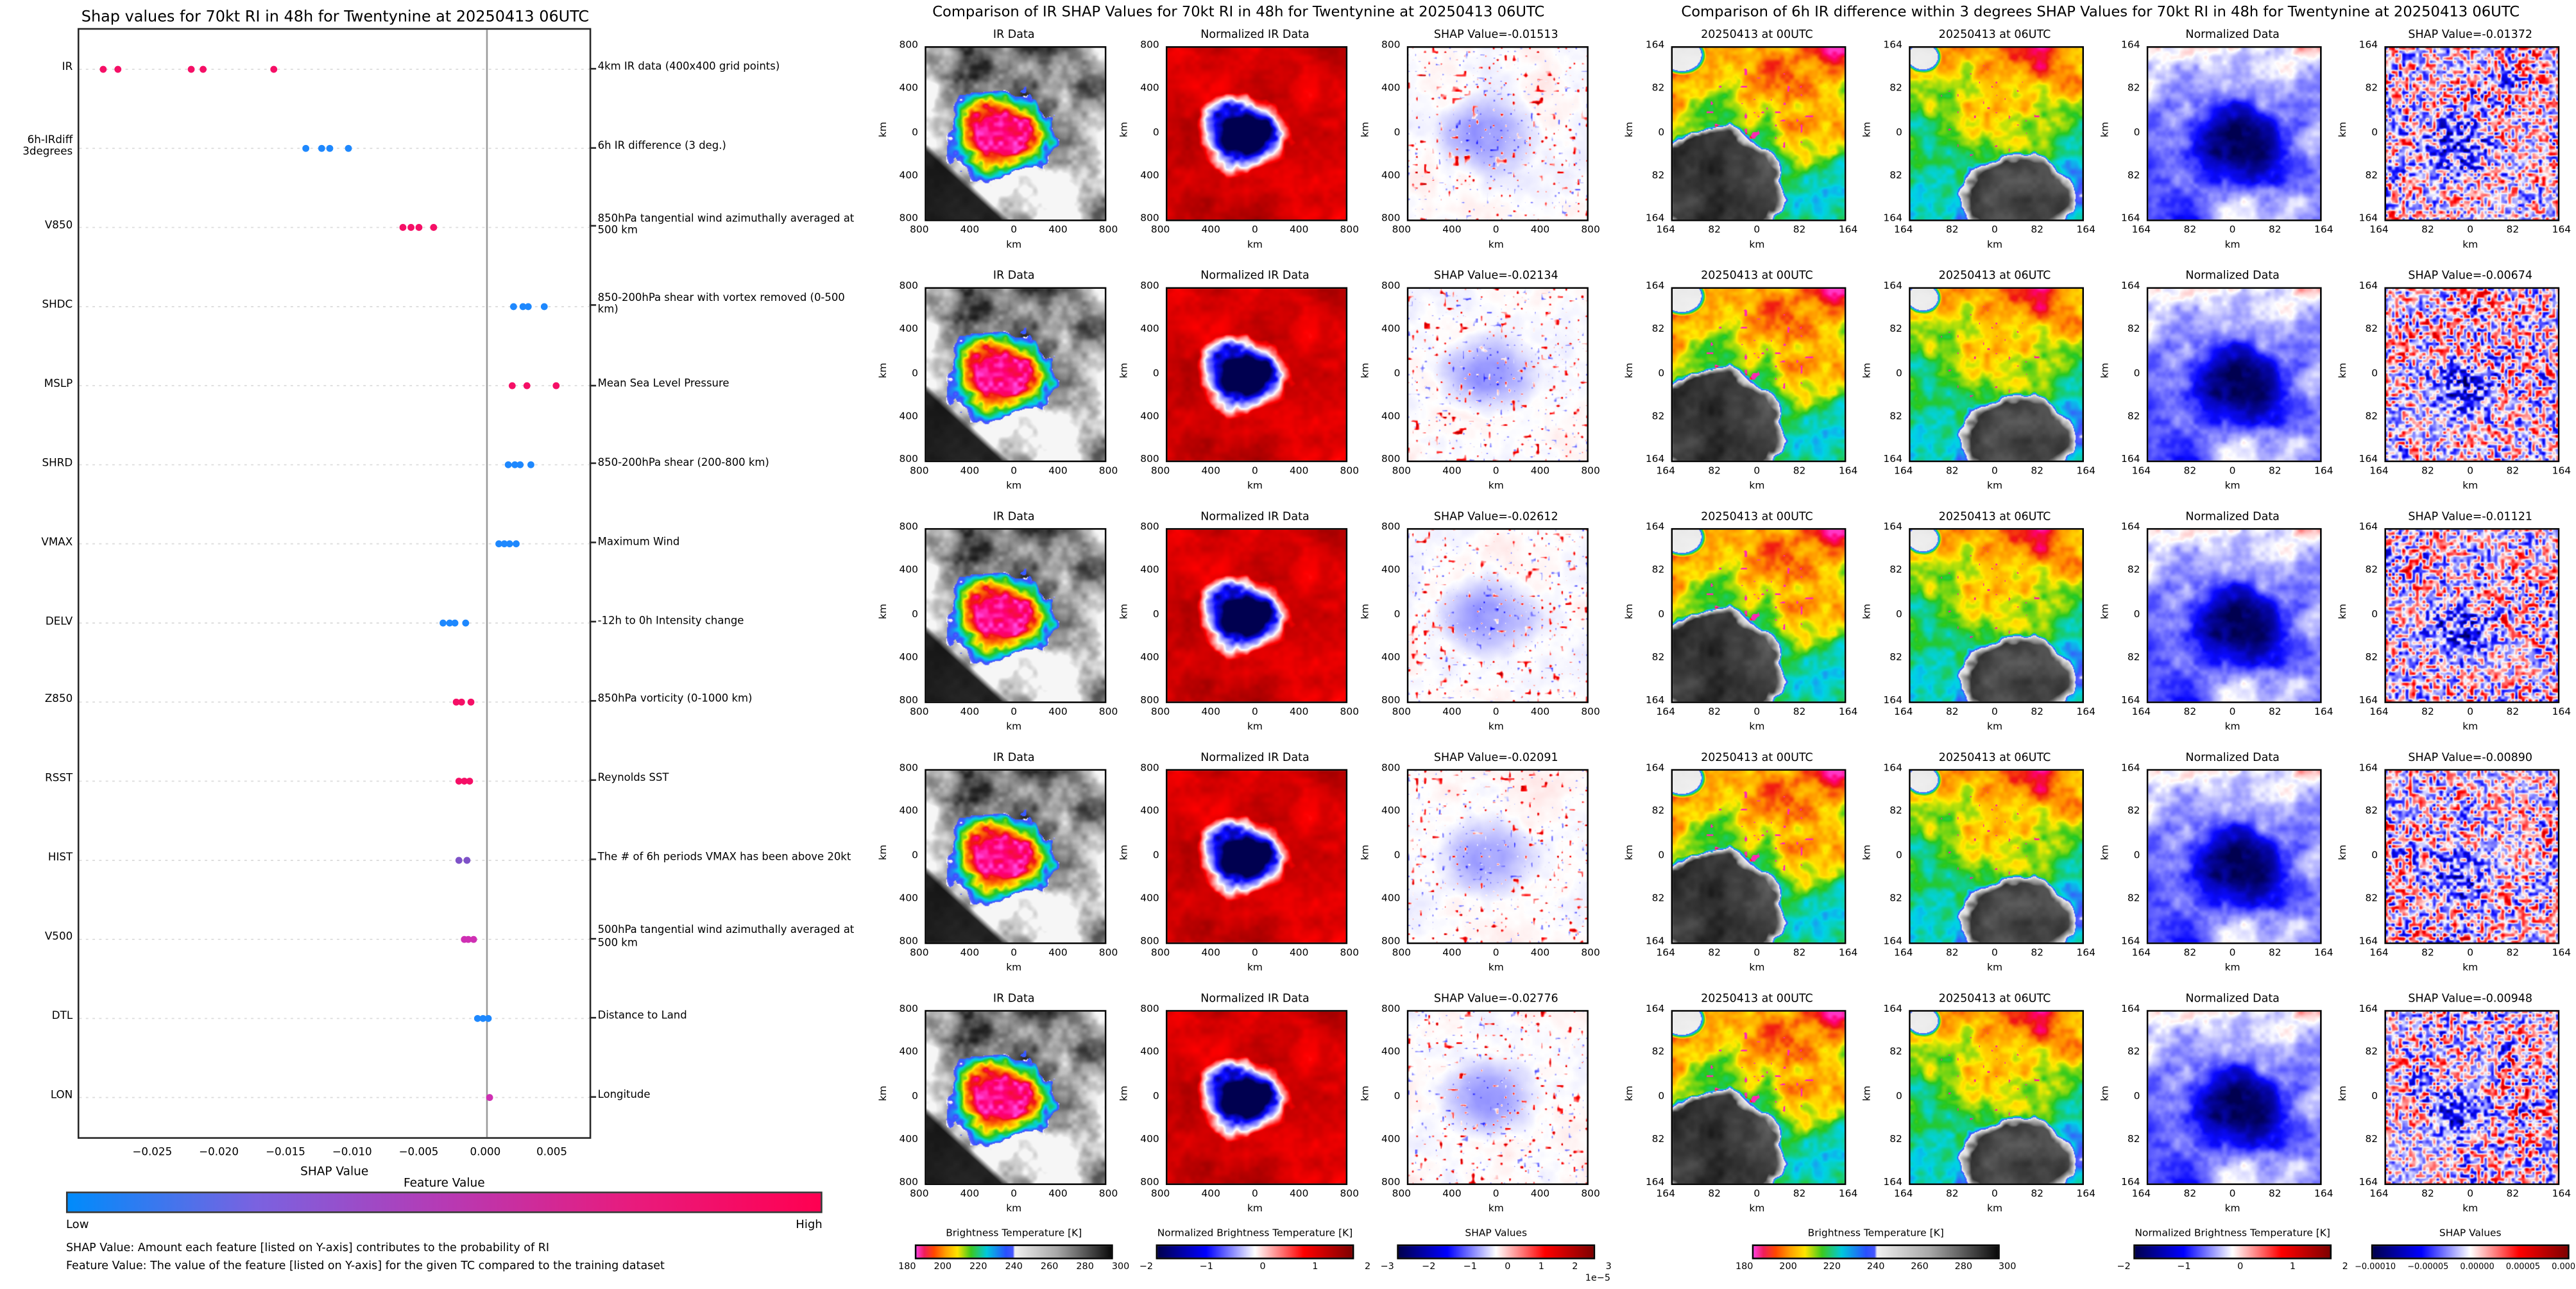 The width and height of the screenshot is (2576, 1289). Describe the element at coordinates (724, 1095) in the screenshot. I see `feature-annotation: Longitude` at that location.